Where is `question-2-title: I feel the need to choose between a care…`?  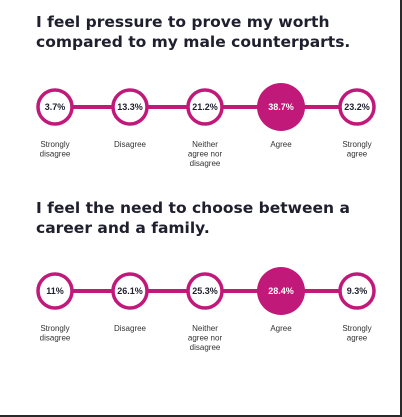 question-2-title: I feel the need to choose between a care… is located at coordinates (193, 218).